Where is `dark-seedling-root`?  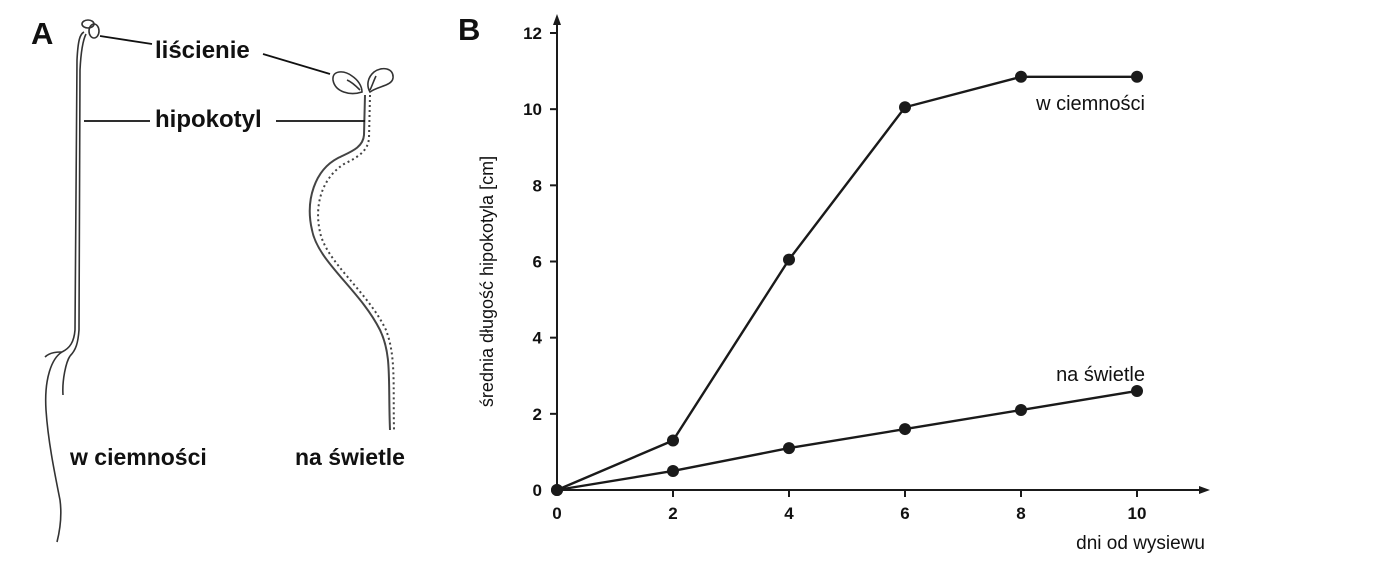 dark-seedling-root is located at coordinates (53, 447).